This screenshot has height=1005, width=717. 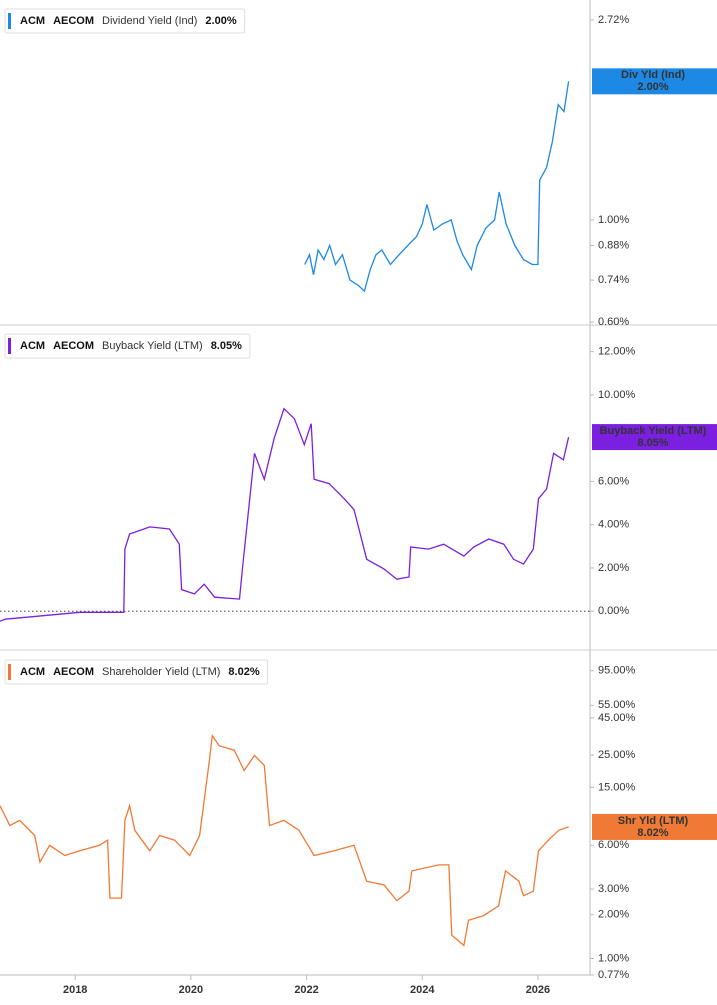 I want to click on legend: ACM AECOM Shareholder Yield (LTM) 8.02%, so click(x=136, y=672).